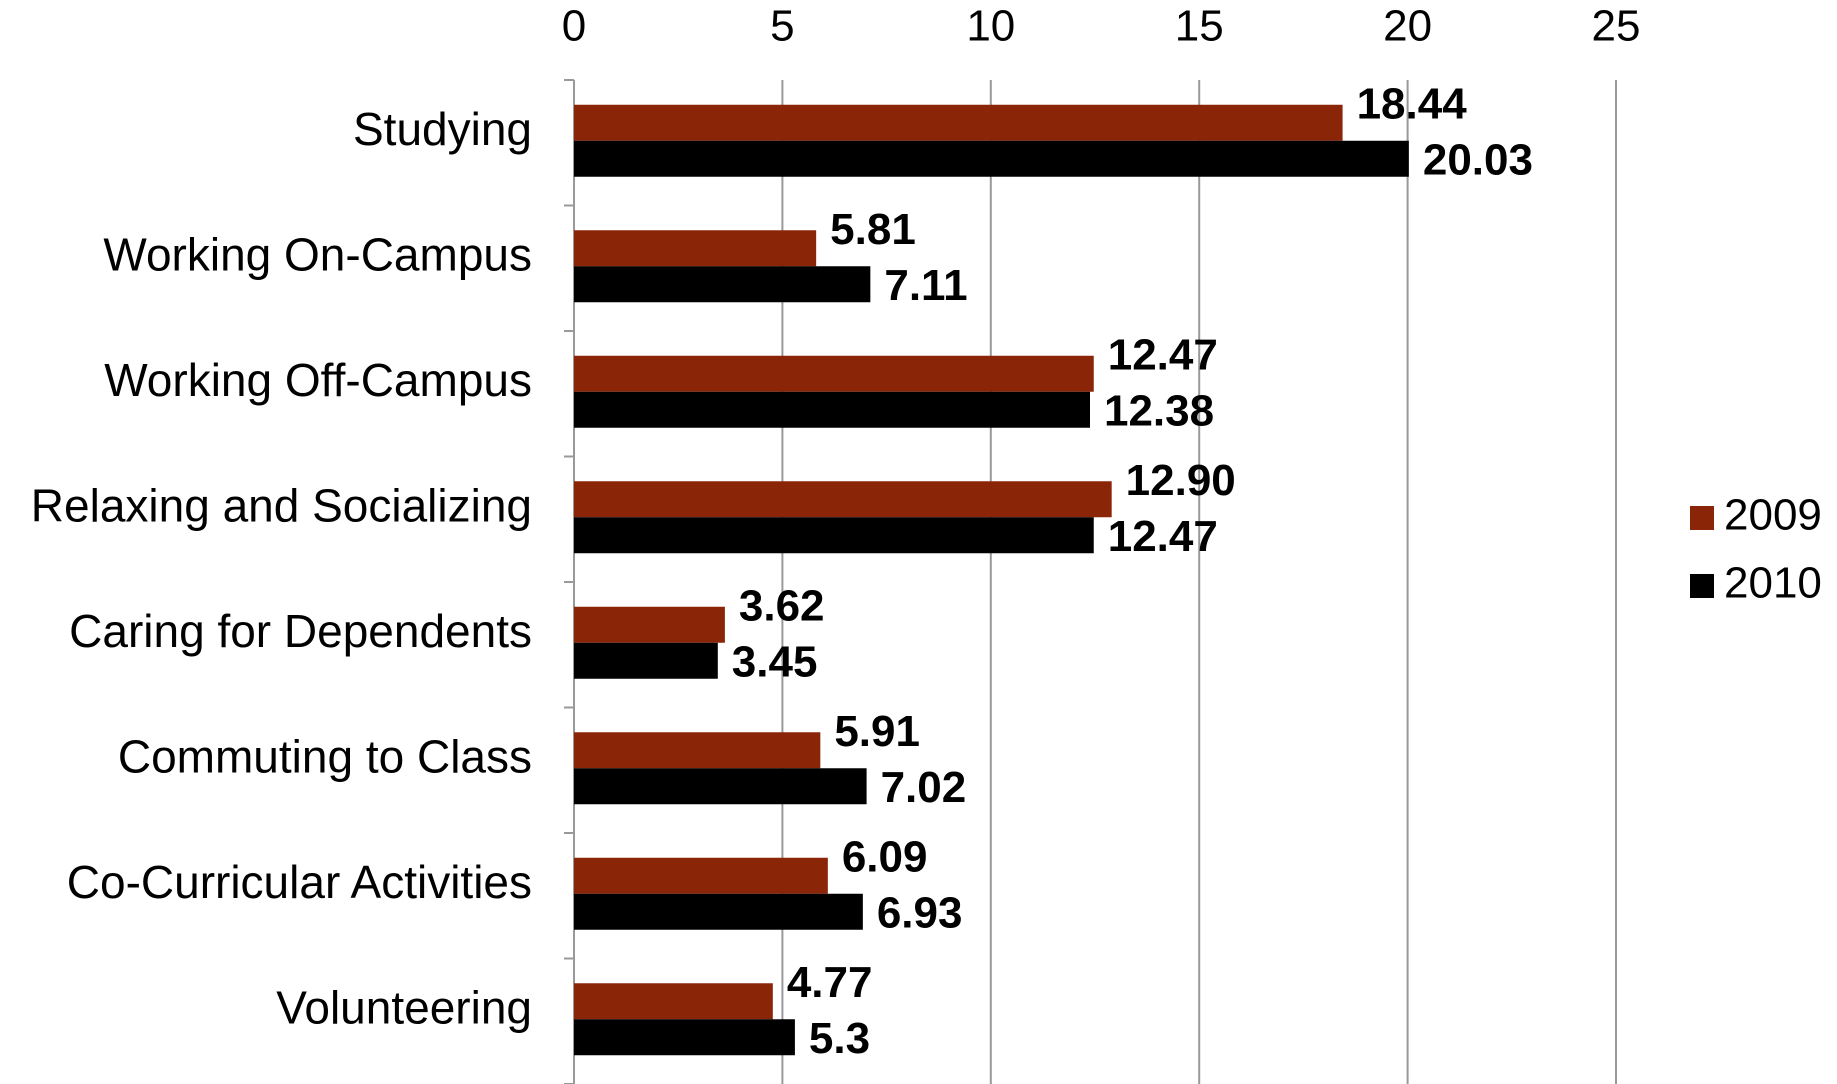 This screenshot has width=1837, height=1084. What do you see at coordinates (1616, 26) in the screenshot?
I see `x-tick-label: 25` at bounding box center [1616, 26].